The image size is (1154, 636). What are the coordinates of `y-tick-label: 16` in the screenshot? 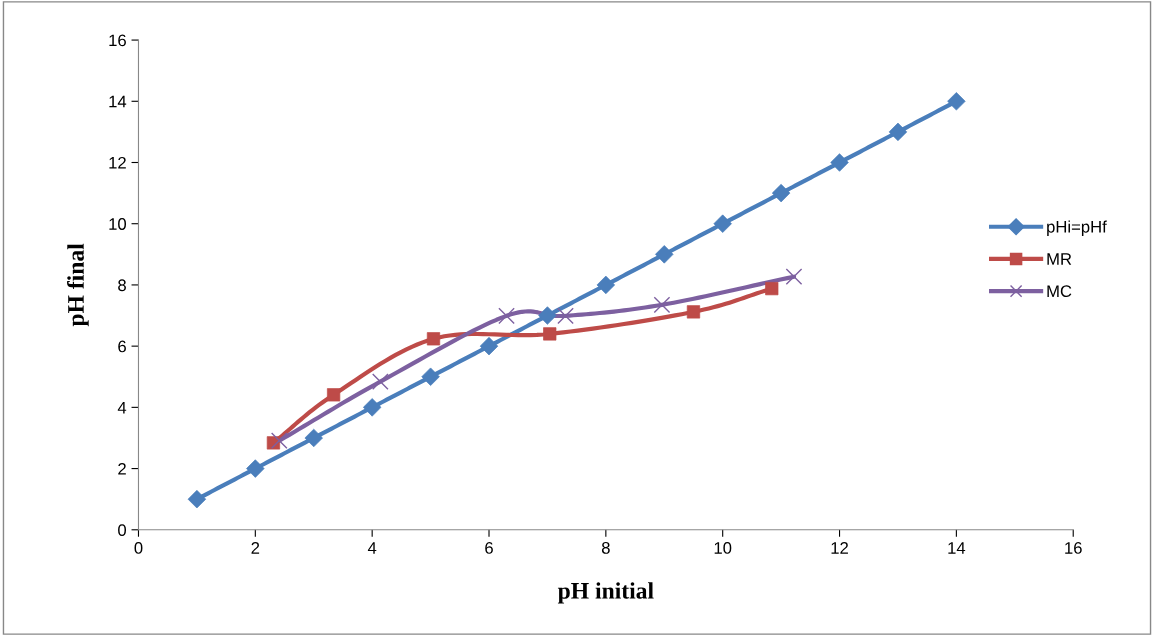 It's located at (117, 40).